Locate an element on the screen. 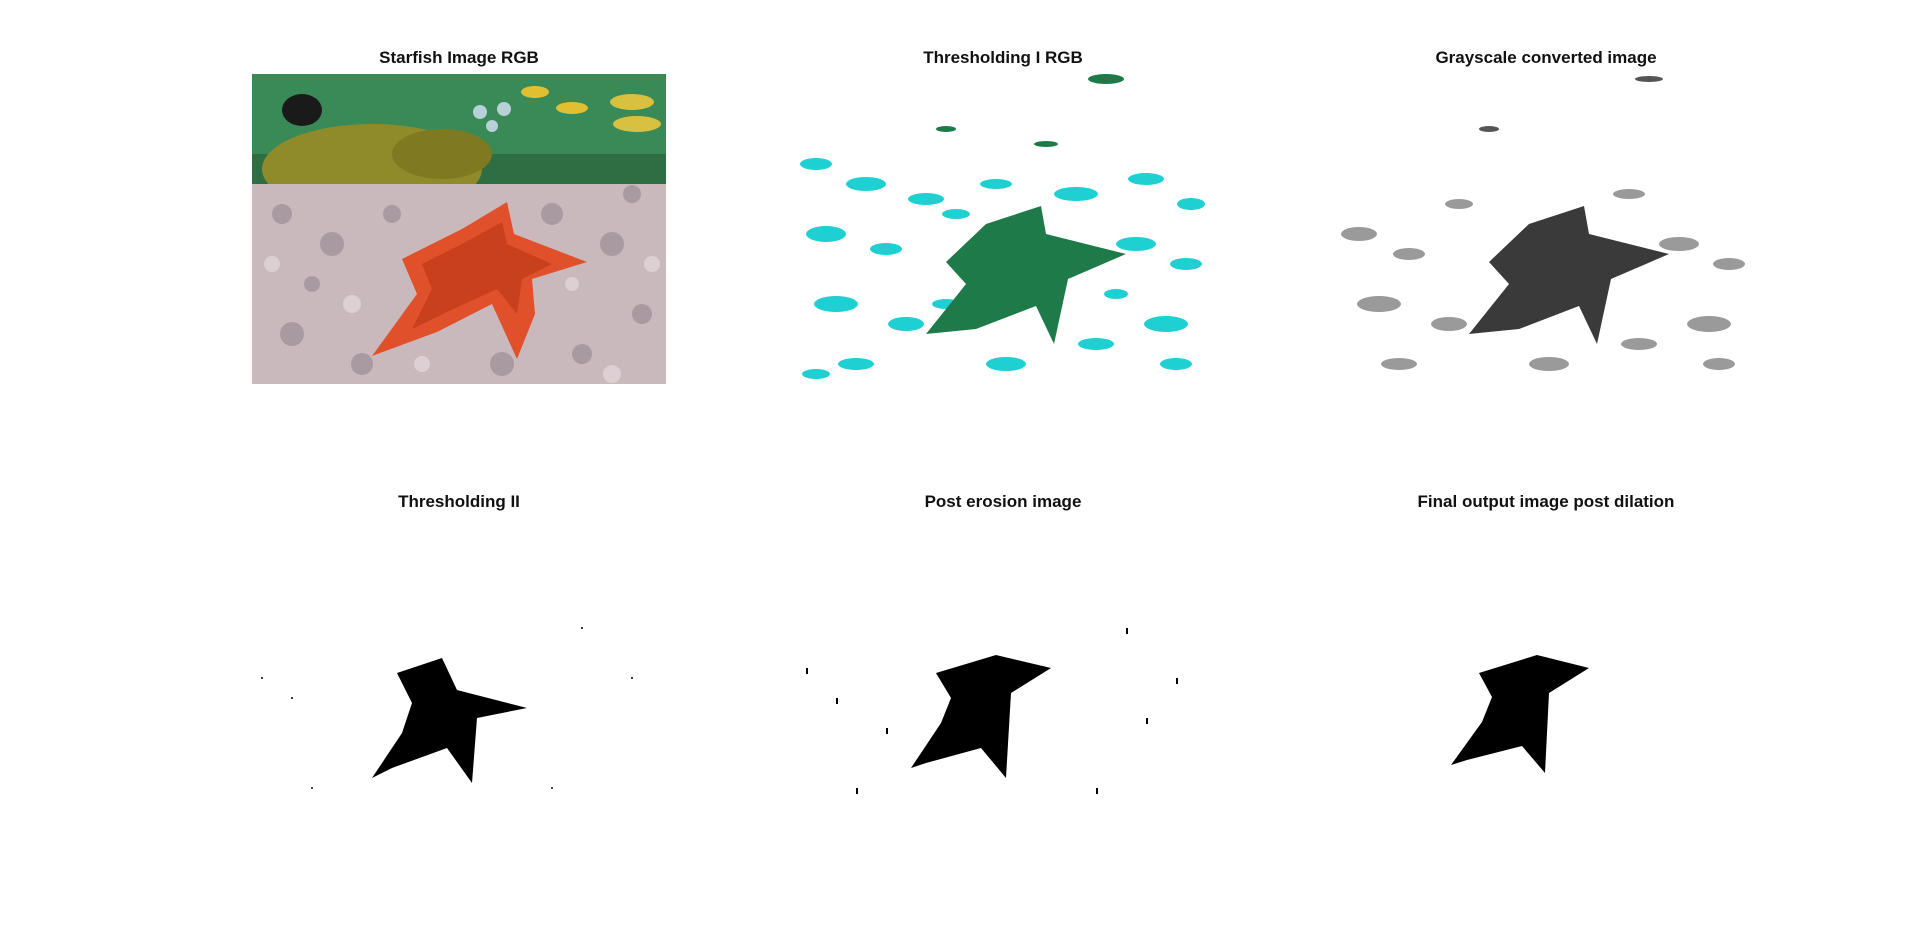 The width and height of the screenshot is (1920, 926). panel-post-erosion: Post erosion image is located at coordinates (1003, 660).